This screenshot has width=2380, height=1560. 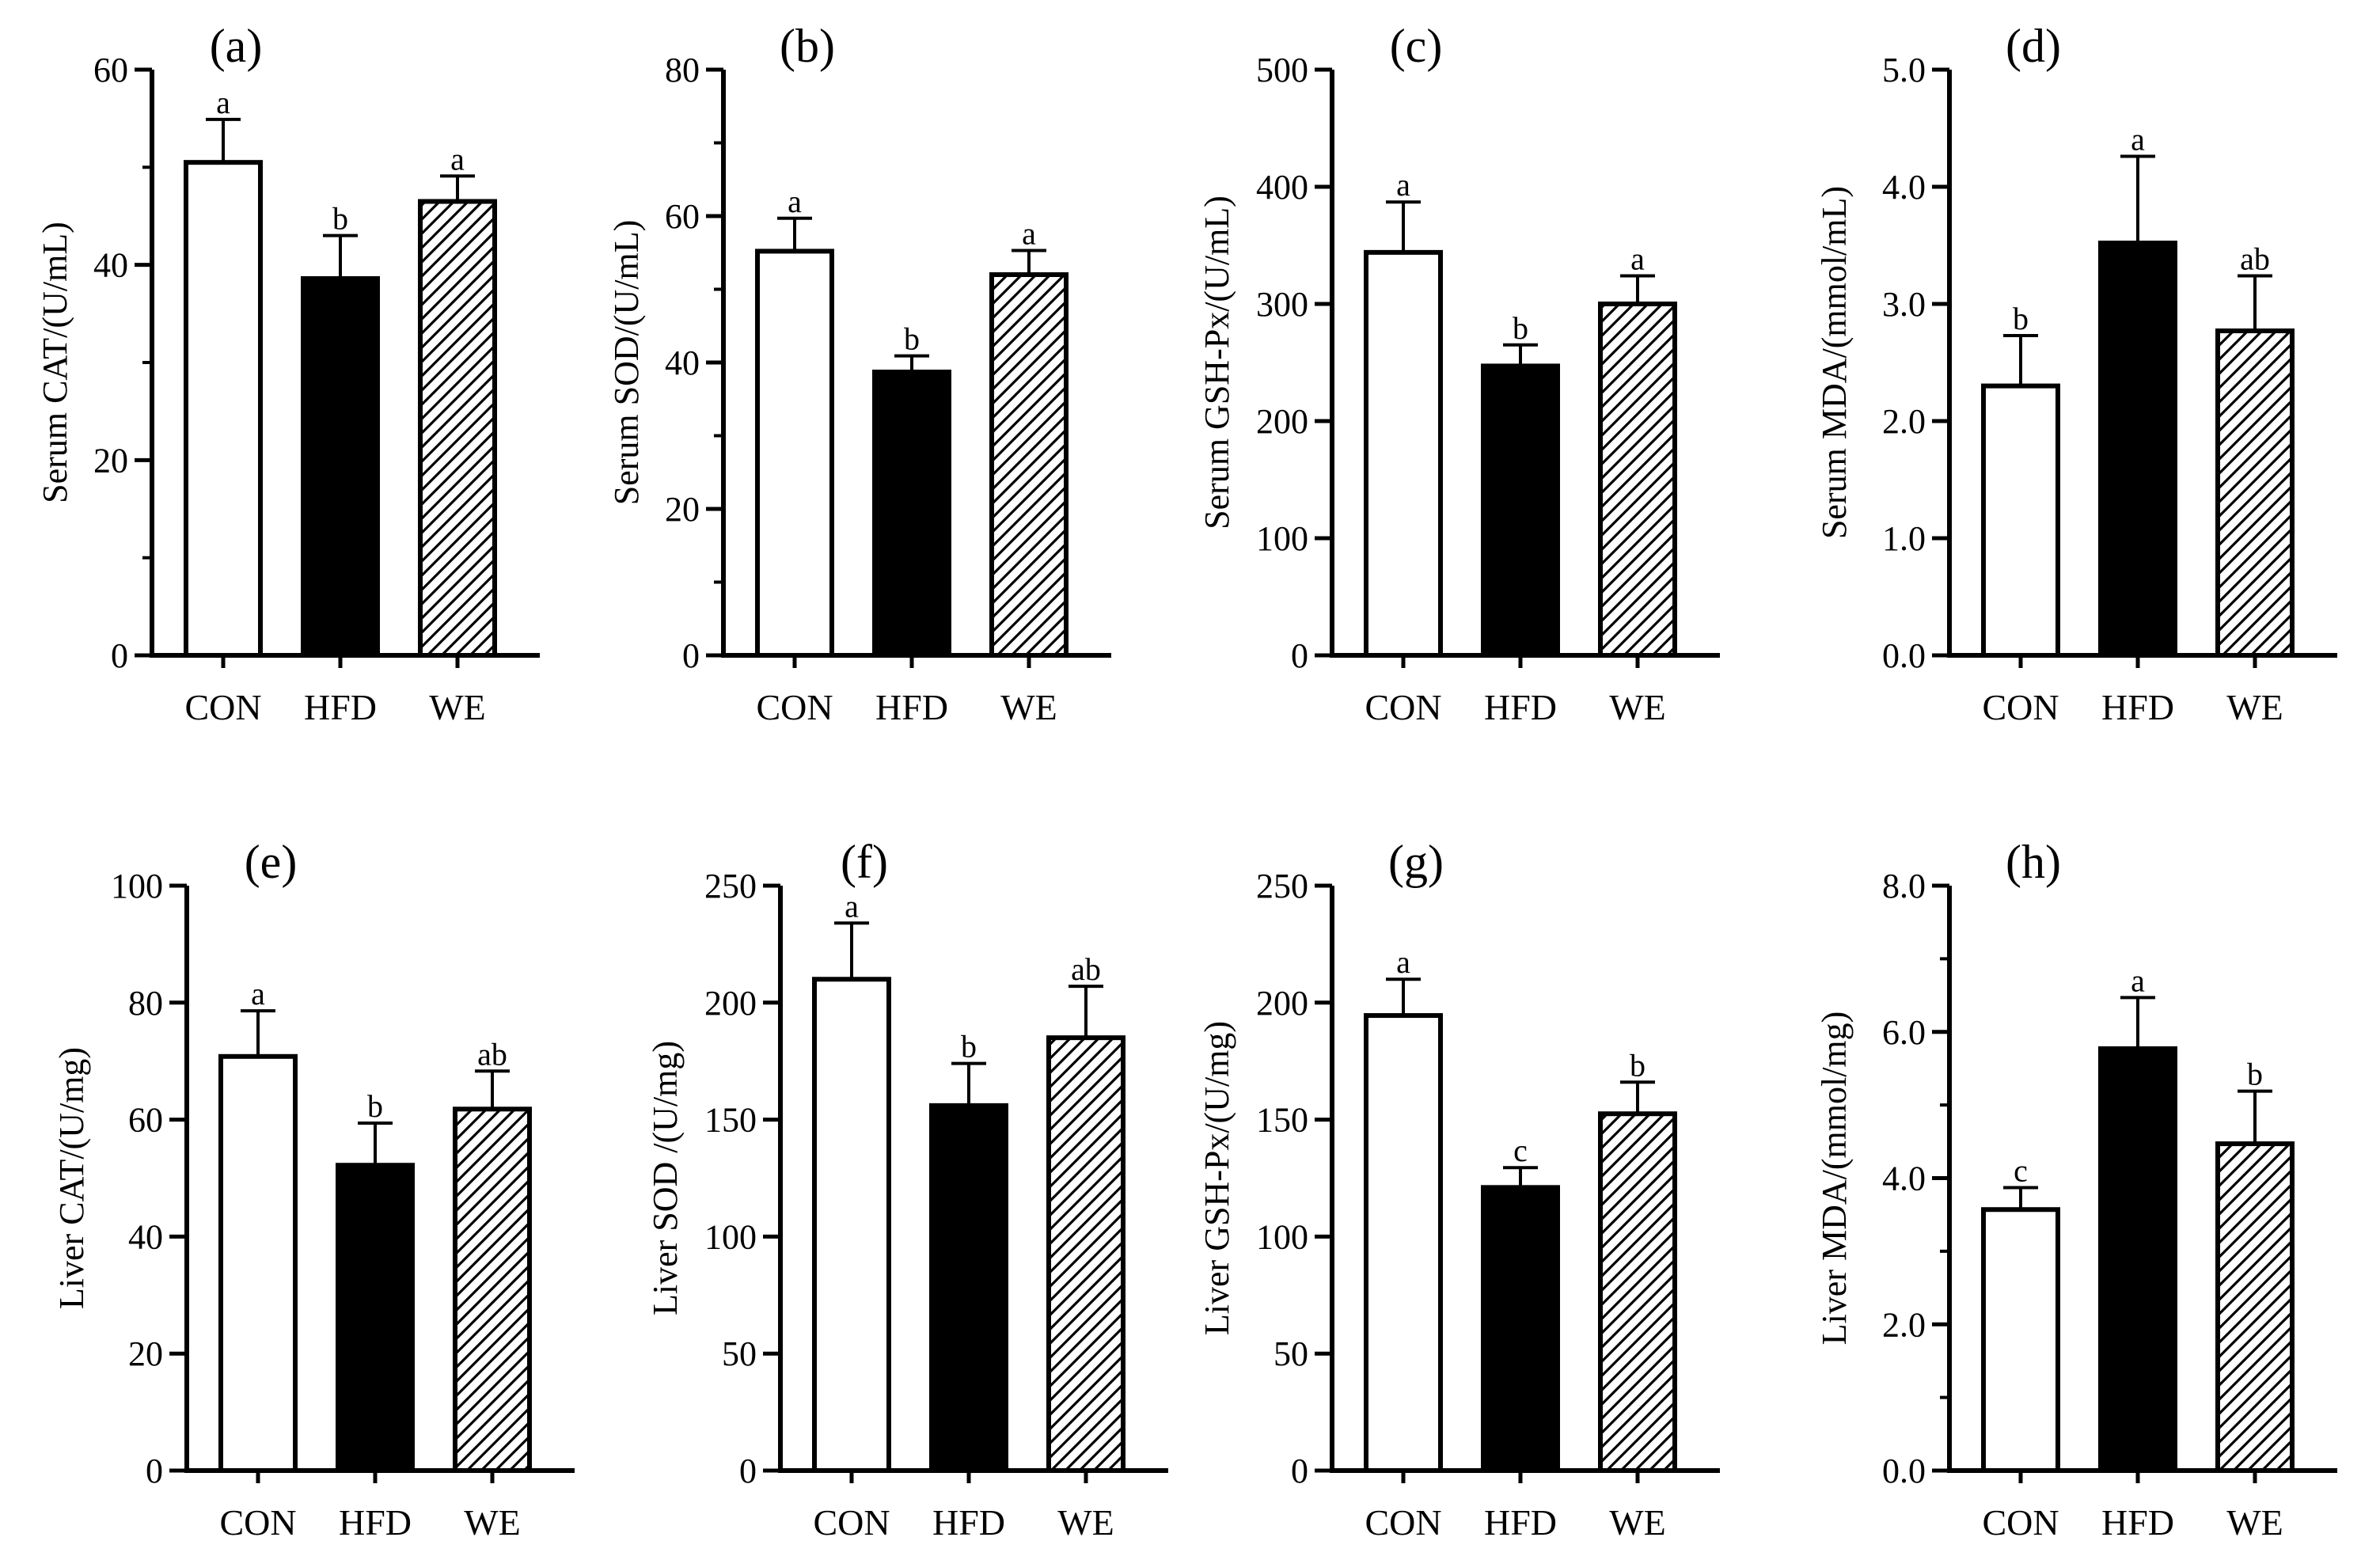 What do you see at coordinates (271, 862) in the screenshot?
I see `panel-label: (e)` at bounding box center [271, 862].